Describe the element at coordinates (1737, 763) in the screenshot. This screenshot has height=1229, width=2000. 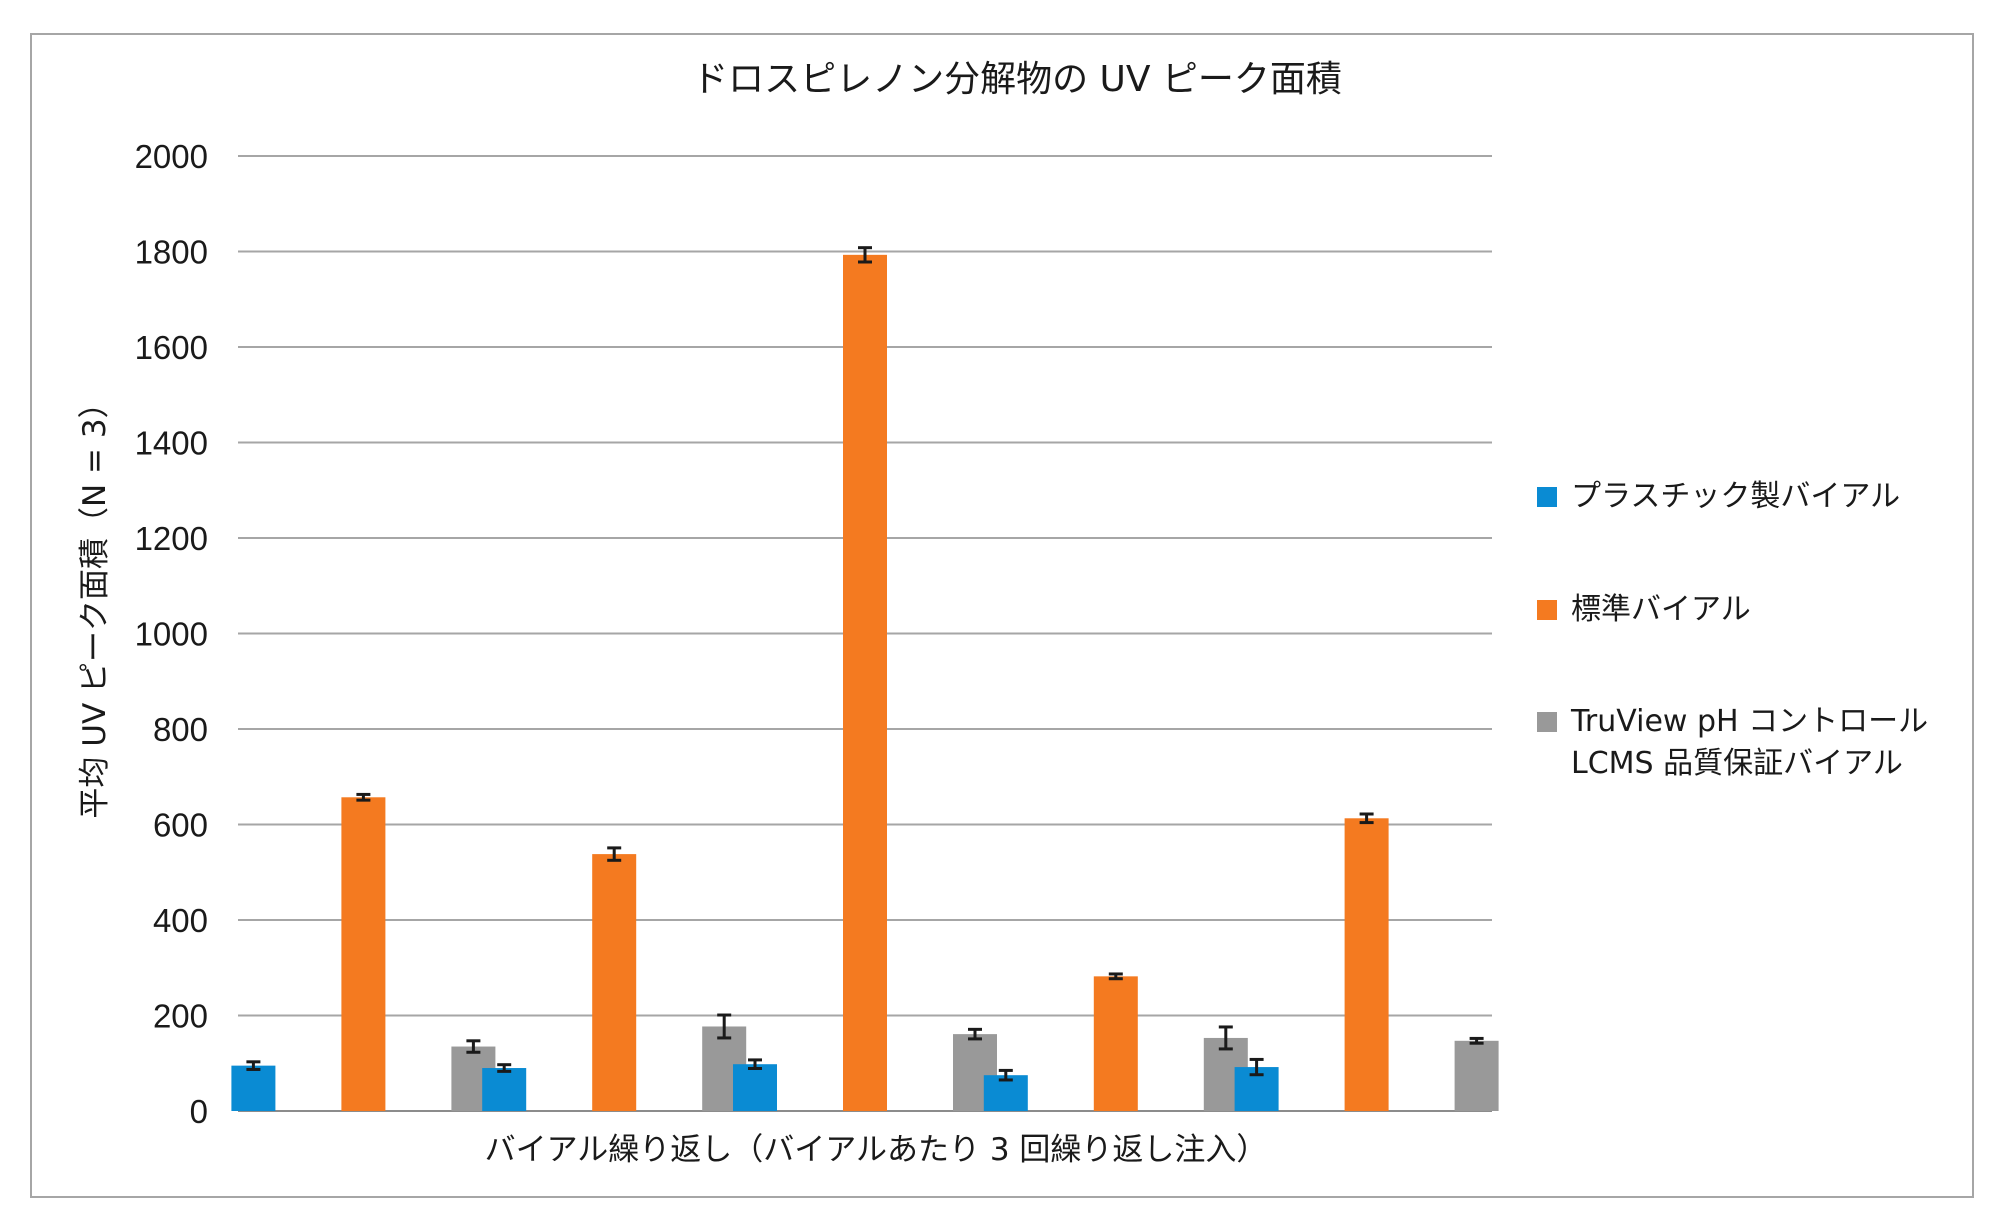
I see `legend-label-truview-line2: LCMS 品質保証バイアル` at that location.